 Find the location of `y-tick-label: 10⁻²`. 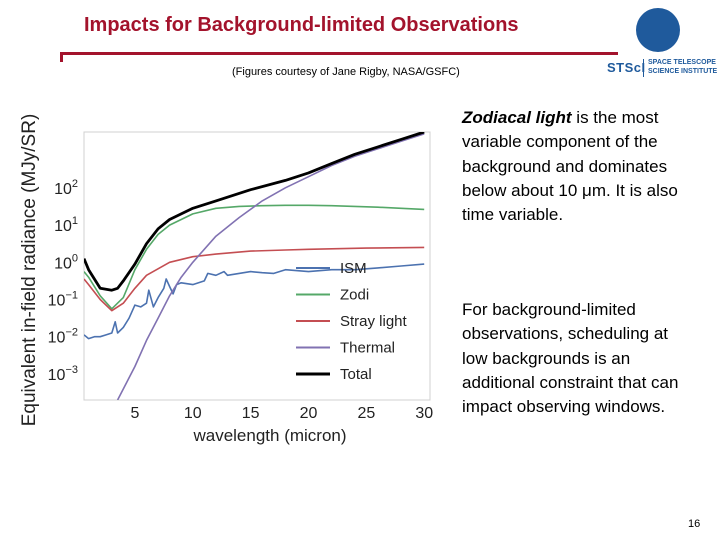

y-tick-label: 10⁻² is located at coordinates (63, 337).